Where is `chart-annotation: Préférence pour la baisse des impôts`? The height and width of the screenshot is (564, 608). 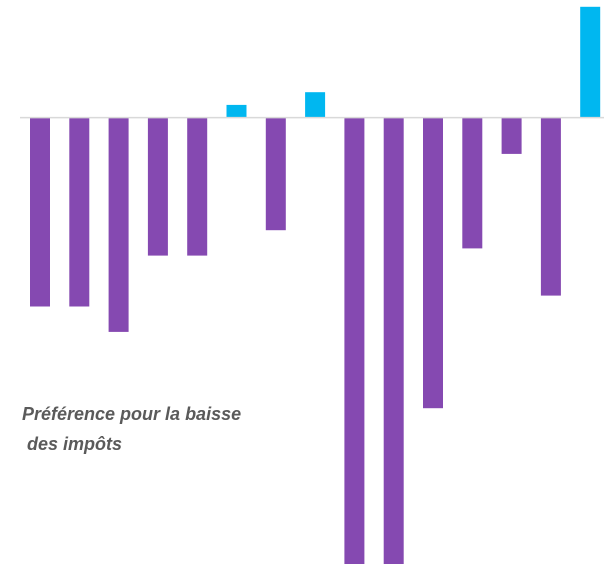
chart-annotation: Préférence pour la baisse des impôts is located at coordinates (132, 429).